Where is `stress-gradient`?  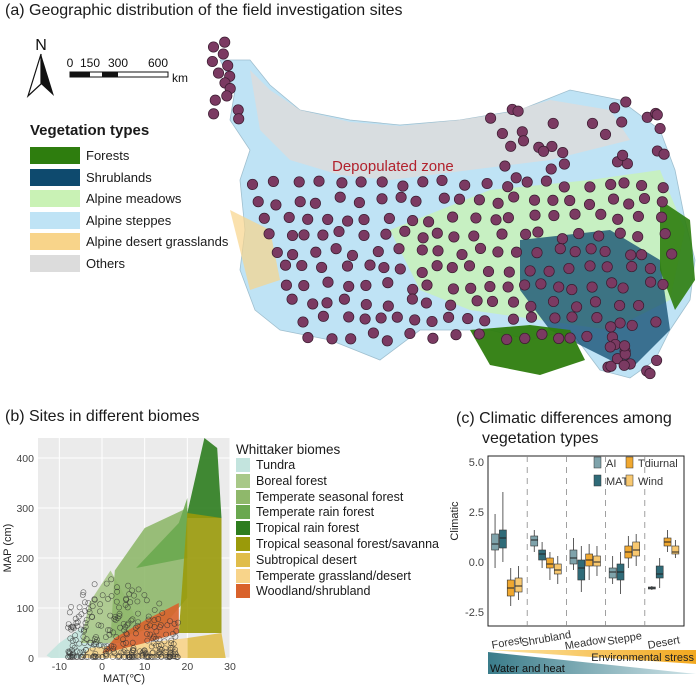
stress-gradient is located at coordinates (592, 657).